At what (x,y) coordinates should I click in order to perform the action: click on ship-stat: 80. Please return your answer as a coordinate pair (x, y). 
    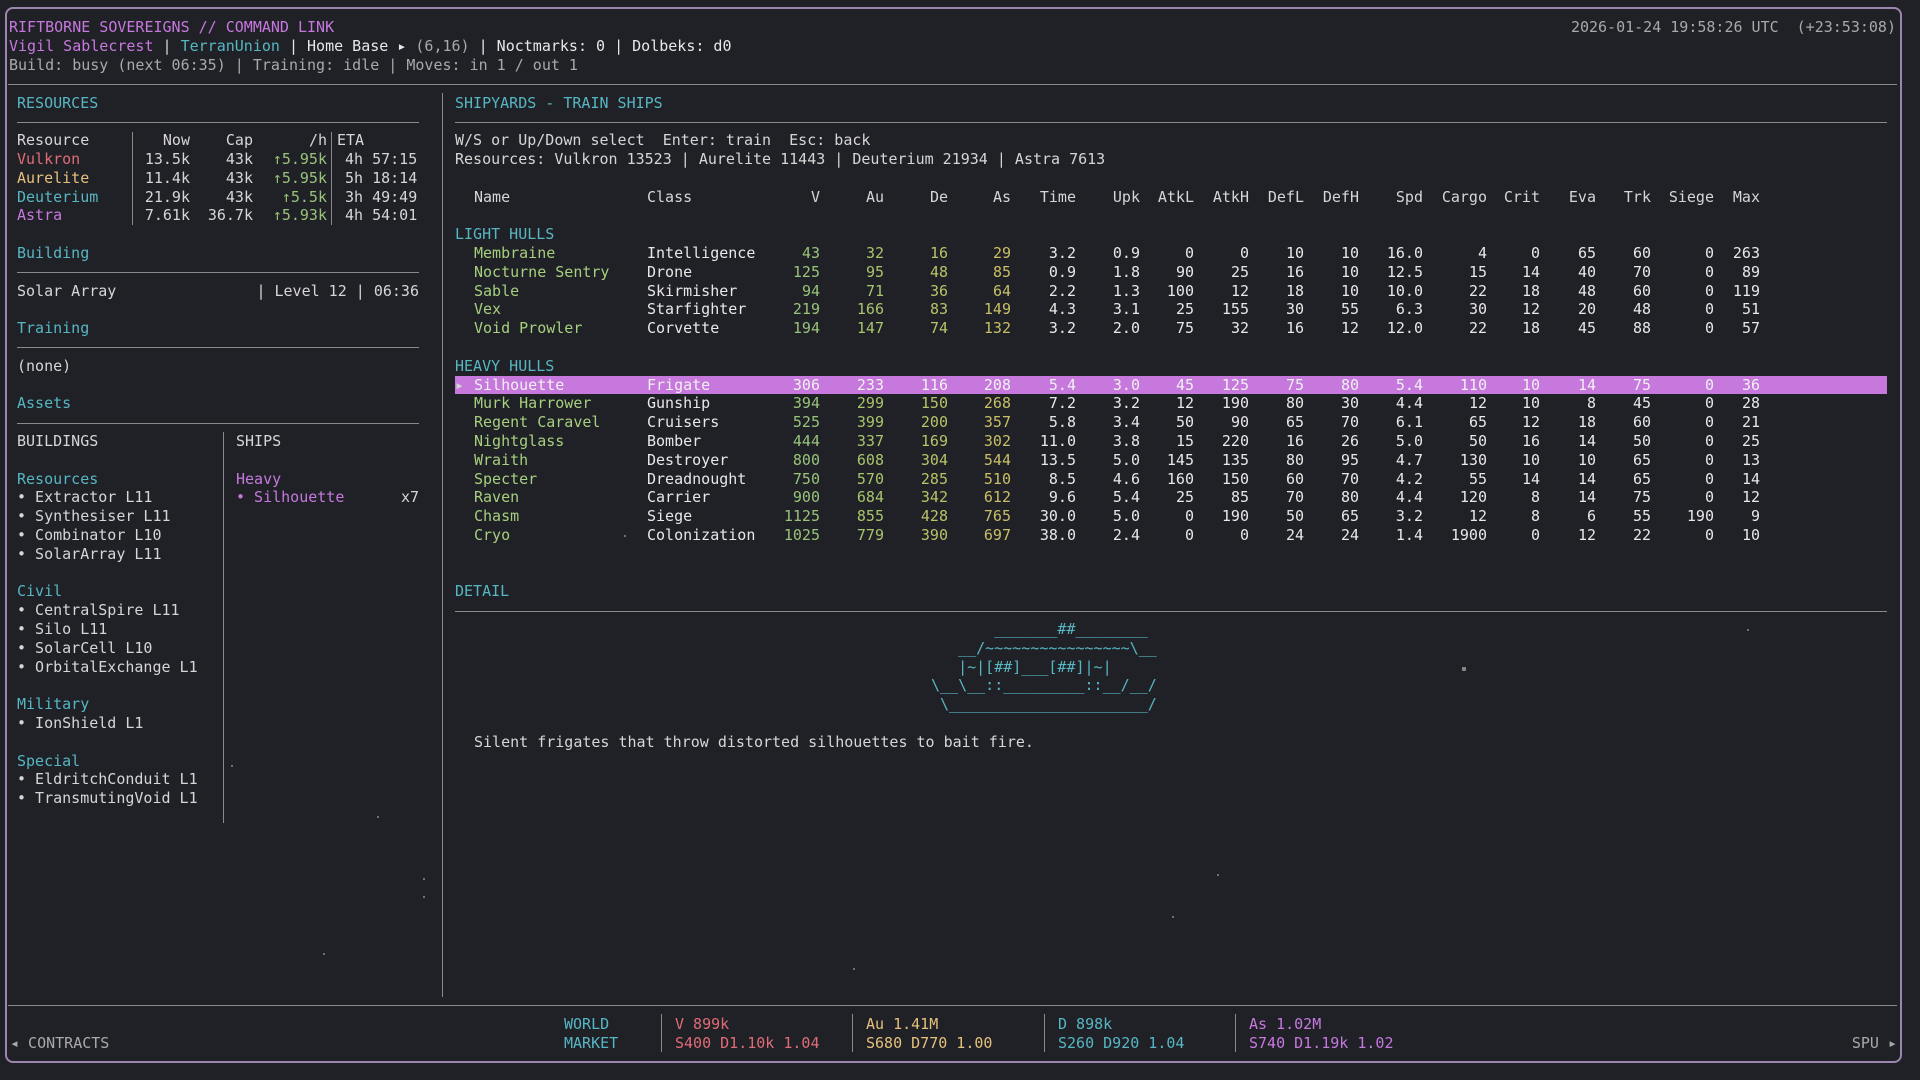
    Looking at the image, I should click on (1294, 459).